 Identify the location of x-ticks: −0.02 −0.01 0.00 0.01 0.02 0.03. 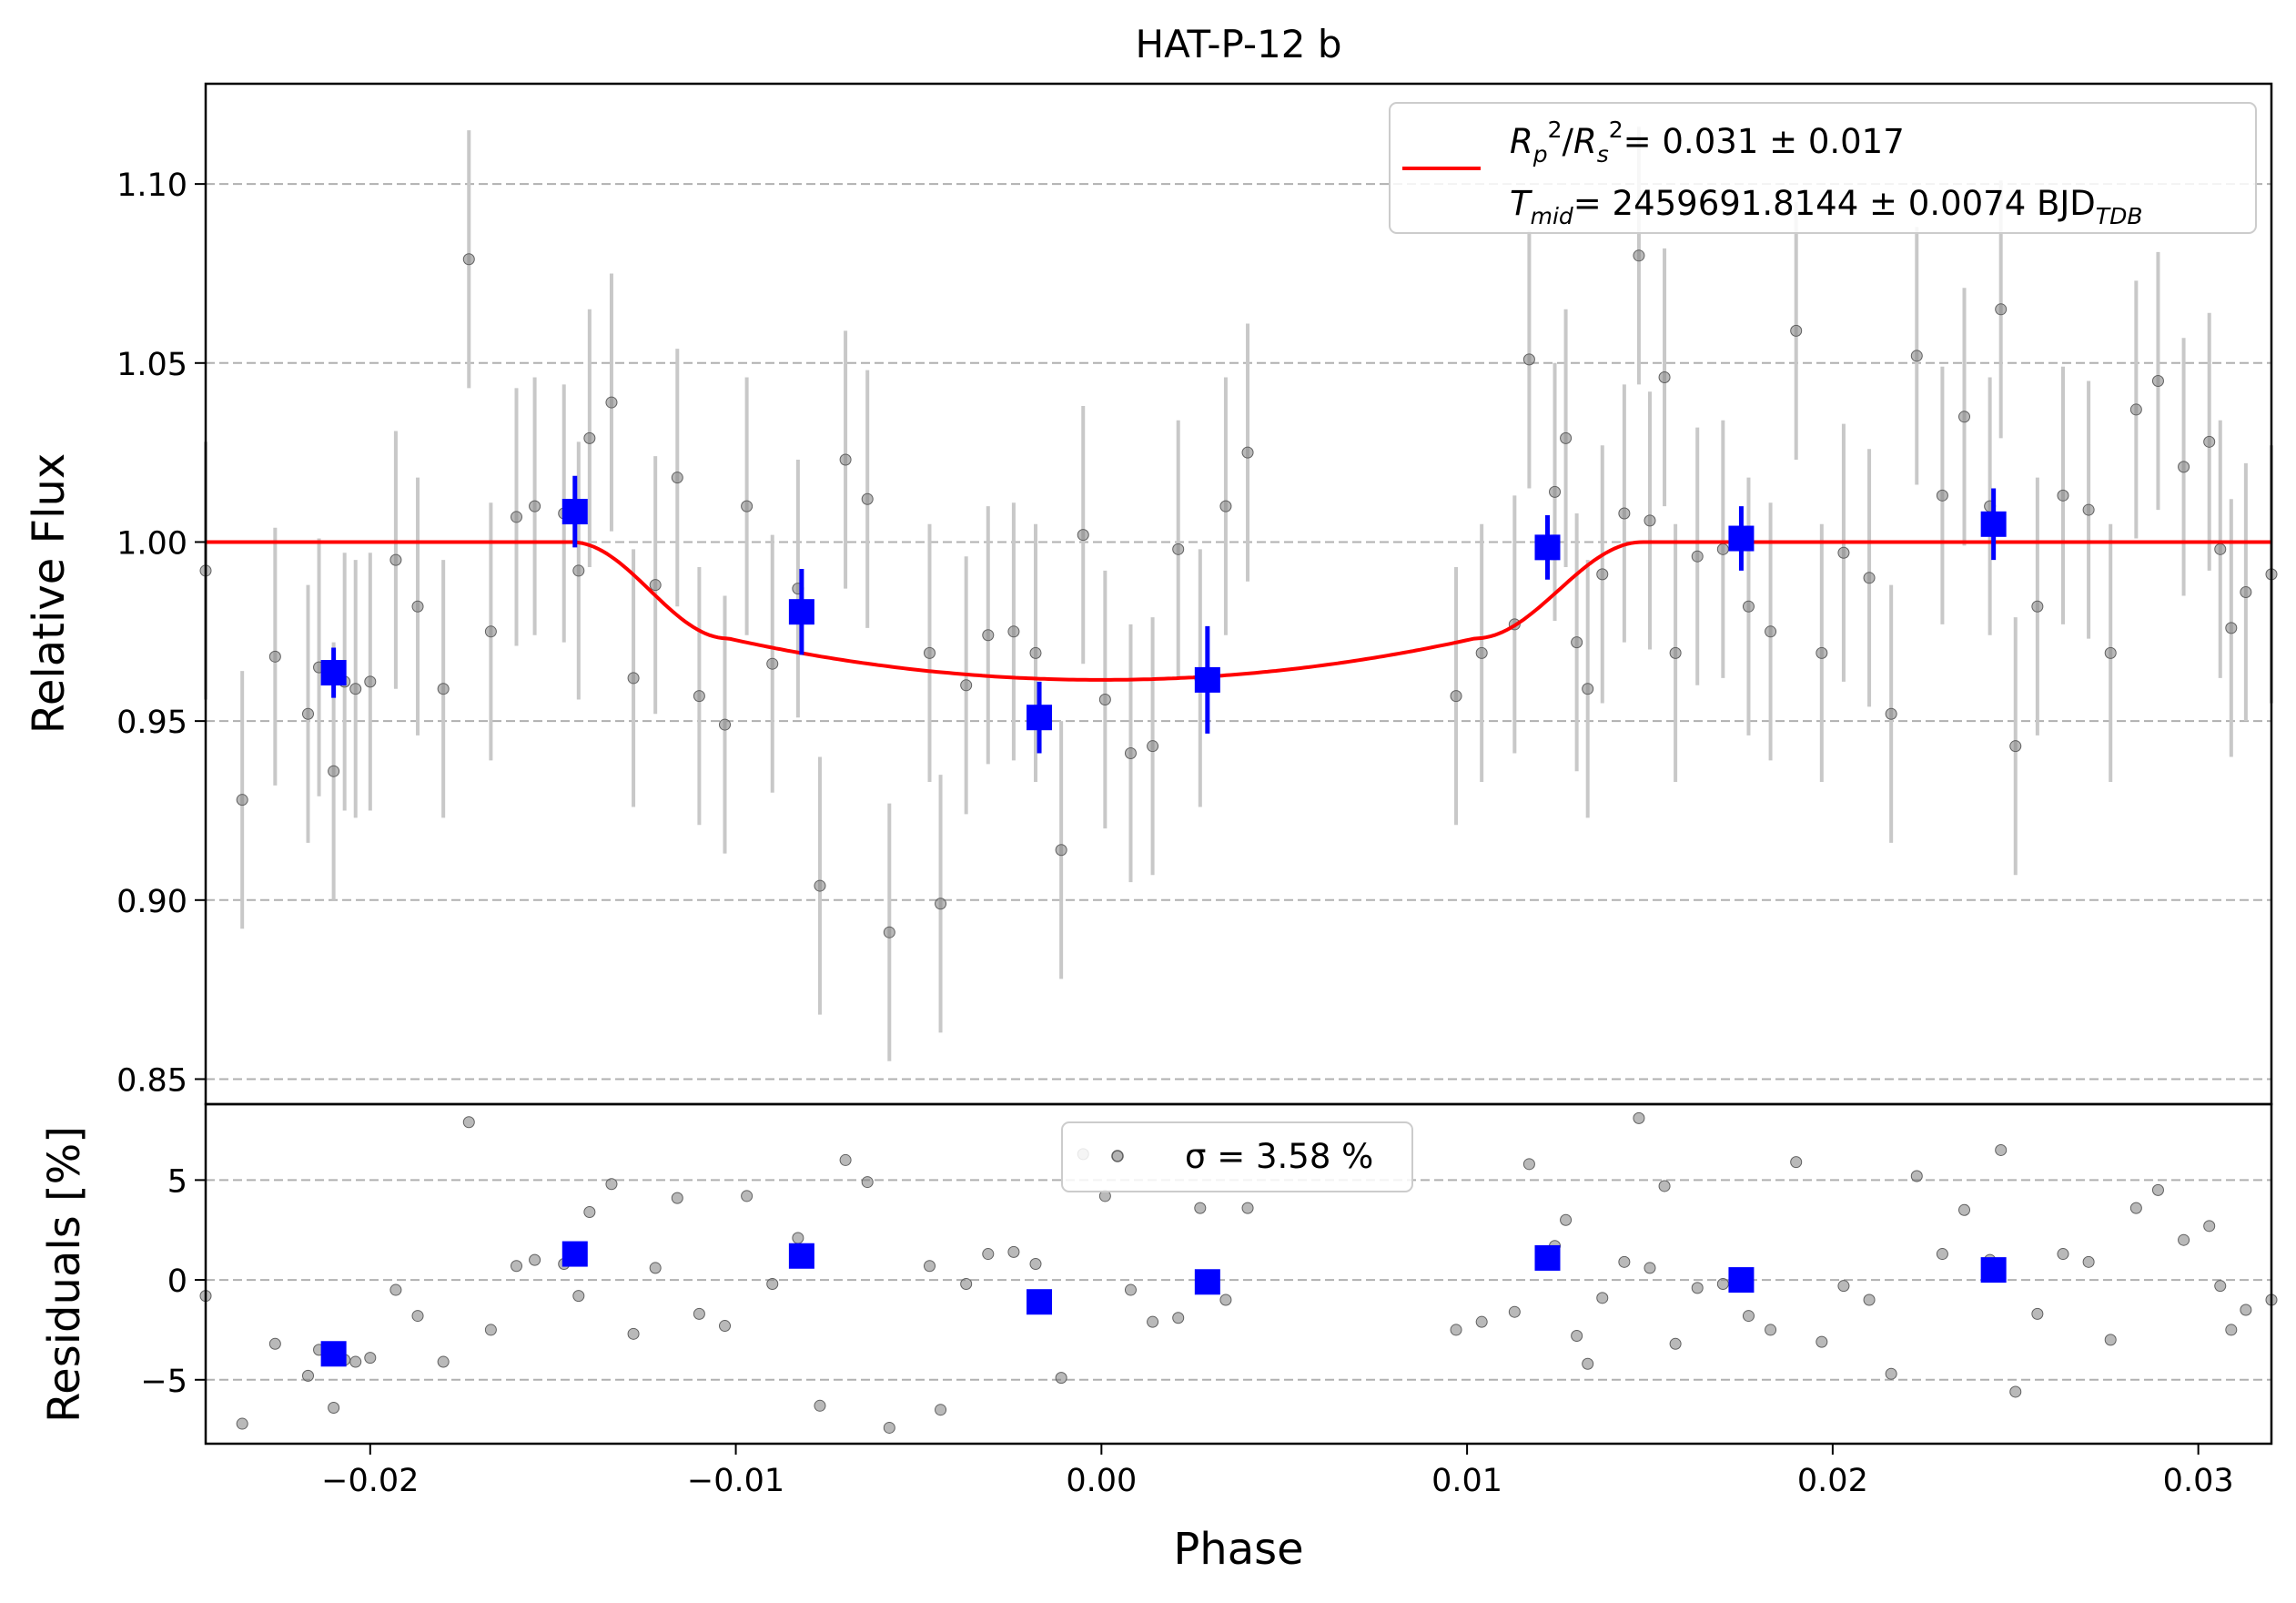
(1277, 1471).